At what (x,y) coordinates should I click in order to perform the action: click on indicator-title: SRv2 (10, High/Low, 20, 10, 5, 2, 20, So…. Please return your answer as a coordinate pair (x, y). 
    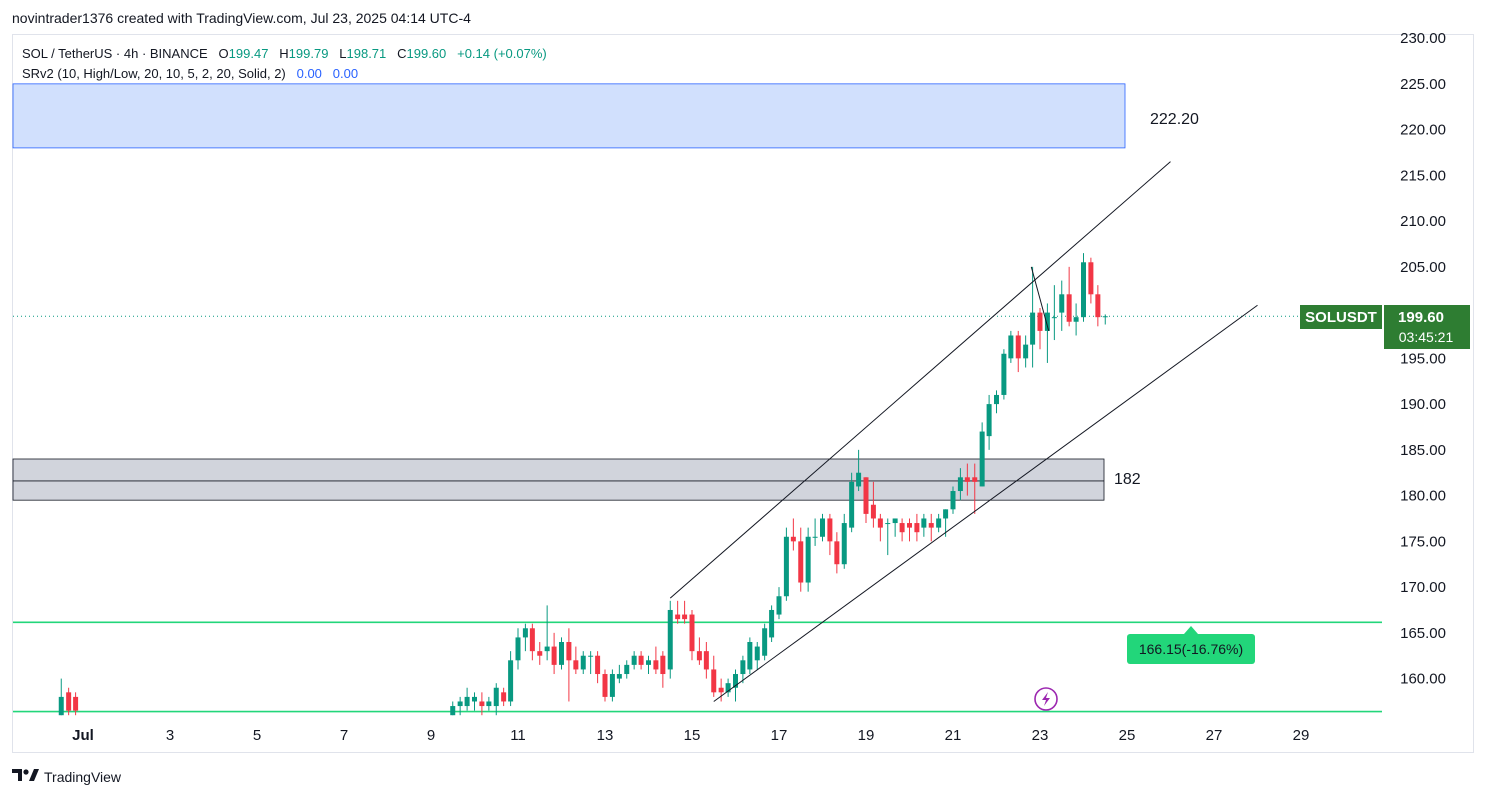
    Looking at the image, I should click on (154, 73).